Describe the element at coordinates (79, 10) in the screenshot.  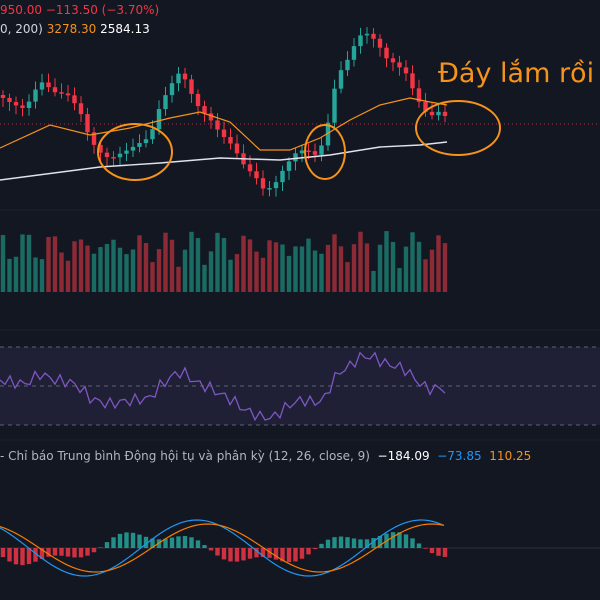
I see `price-change-header: 950.00 −113.50 (−3.70%)` at that location.